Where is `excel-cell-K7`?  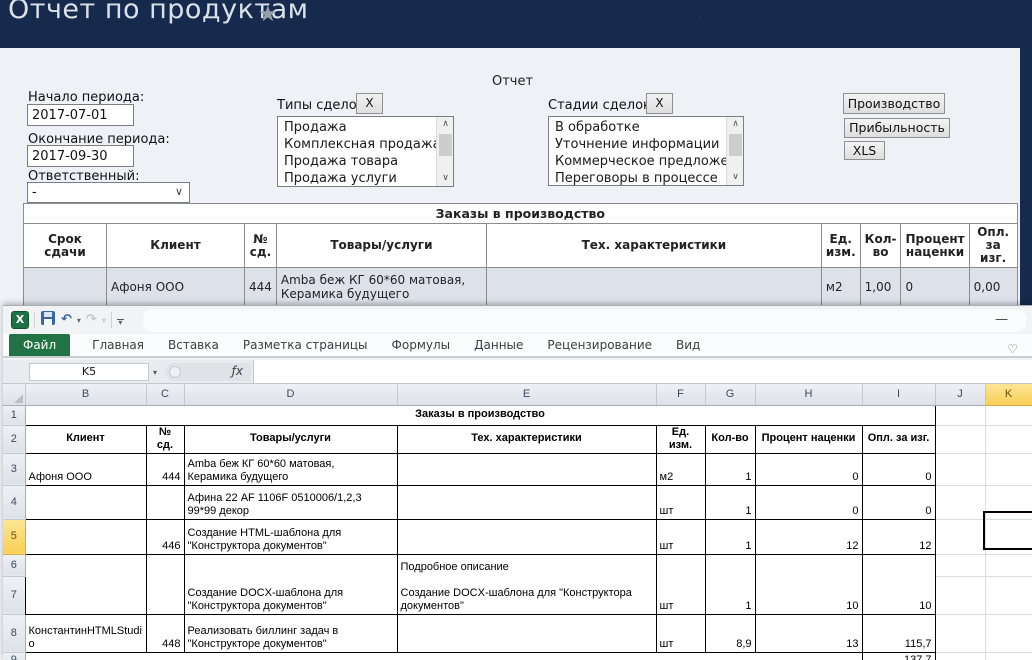 excel-cell-K7 is located at coordinates (1008, 595).